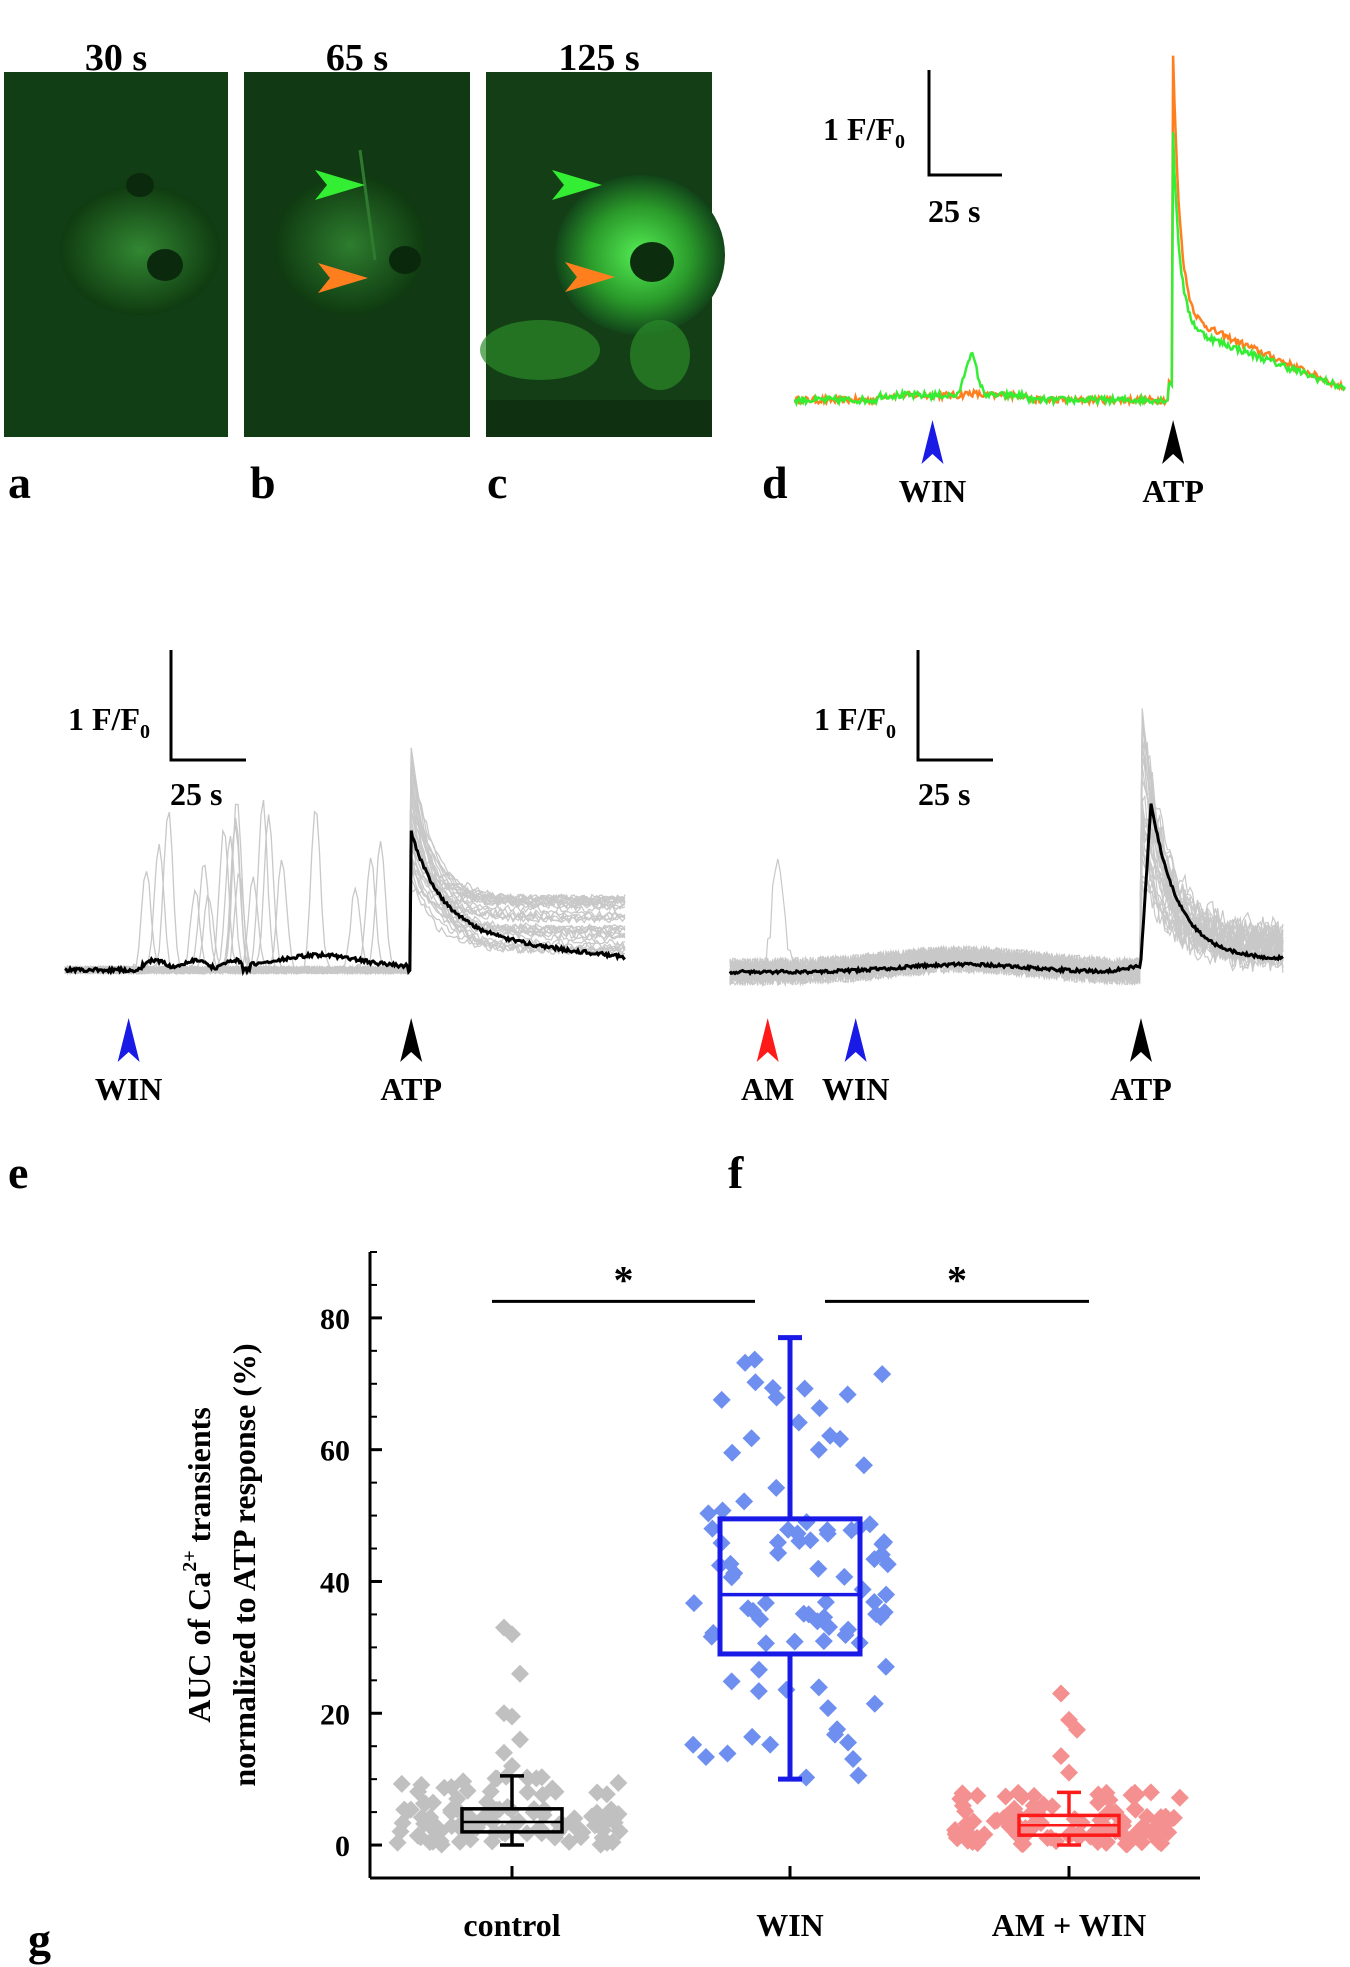 The image size is (1350, 1967). Describe the element at coordinates (598, 58) in the screenshot. I see `time-label-c: 125 s` at that location.